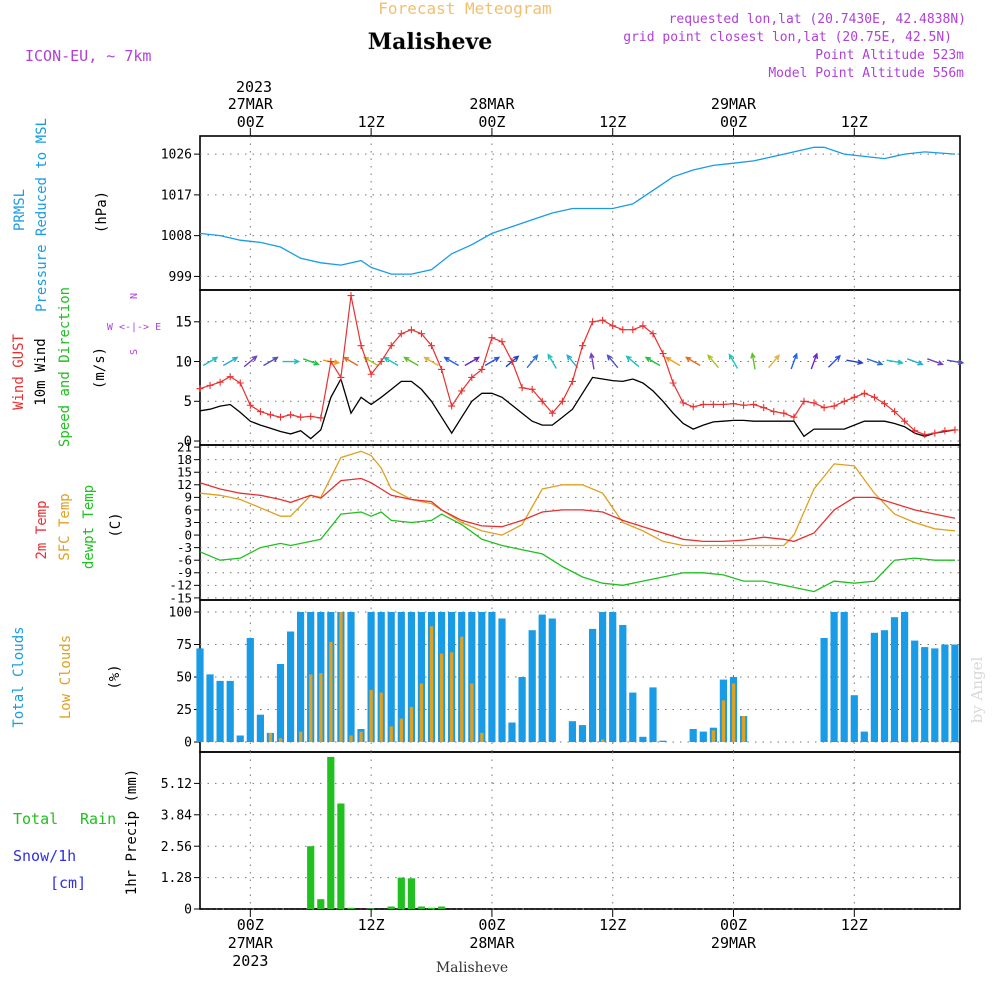  I want to click on wind-gust-line, so click(577, 365).